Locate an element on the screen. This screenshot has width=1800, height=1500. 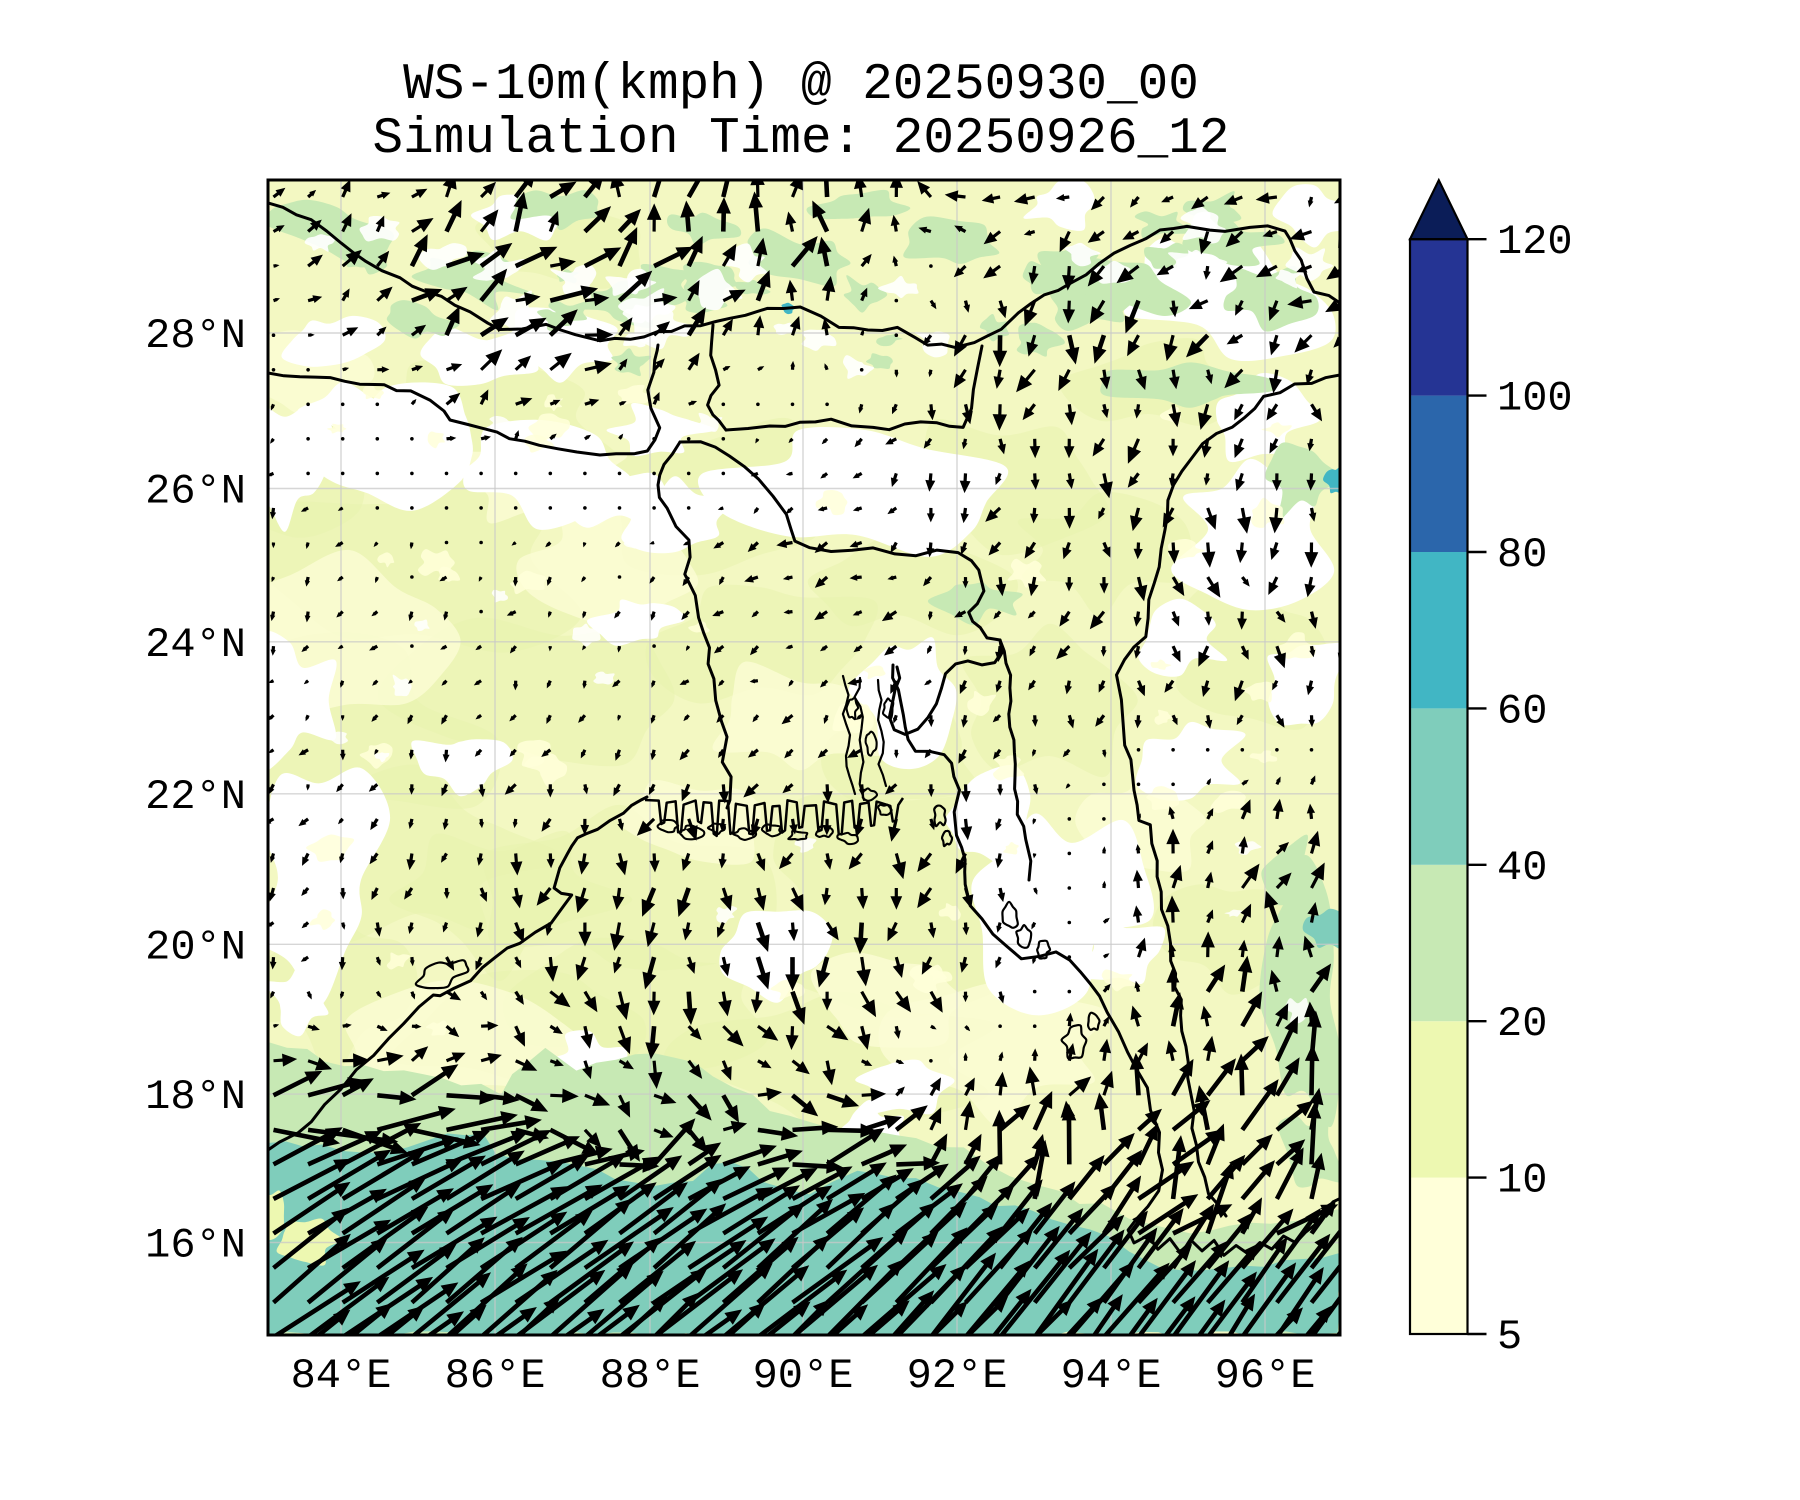
svg-text: 94°E is located at coordinates (1111, 1376).